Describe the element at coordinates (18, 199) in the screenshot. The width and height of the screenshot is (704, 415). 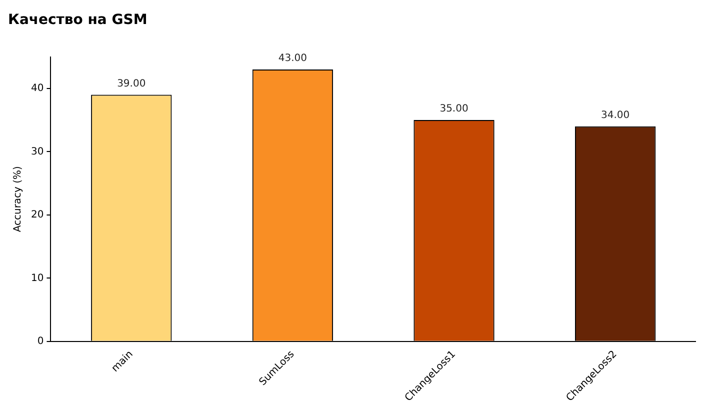
I see `y-axis-title: Accuracy (%)` at that location.